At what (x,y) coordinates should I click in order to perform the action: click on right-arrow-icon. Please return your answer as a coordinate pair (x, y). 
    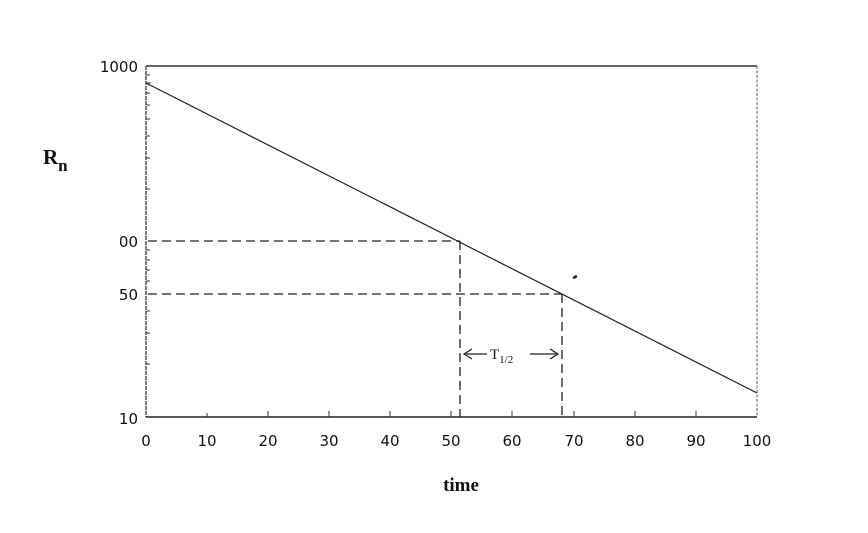
    Looking at the image, I should click on (554, 354).